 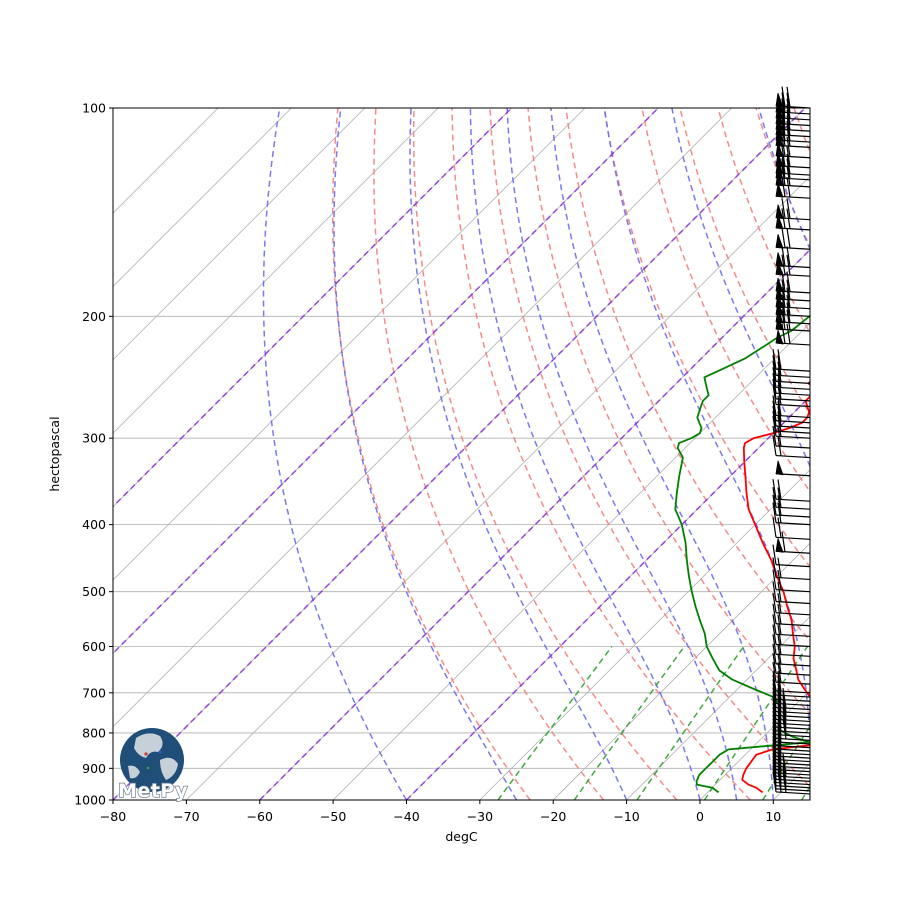 What do you see at coordinates (94, 438) in the screenshot?
I see `y-tick-label: 300` at bounding box center [94, 438].